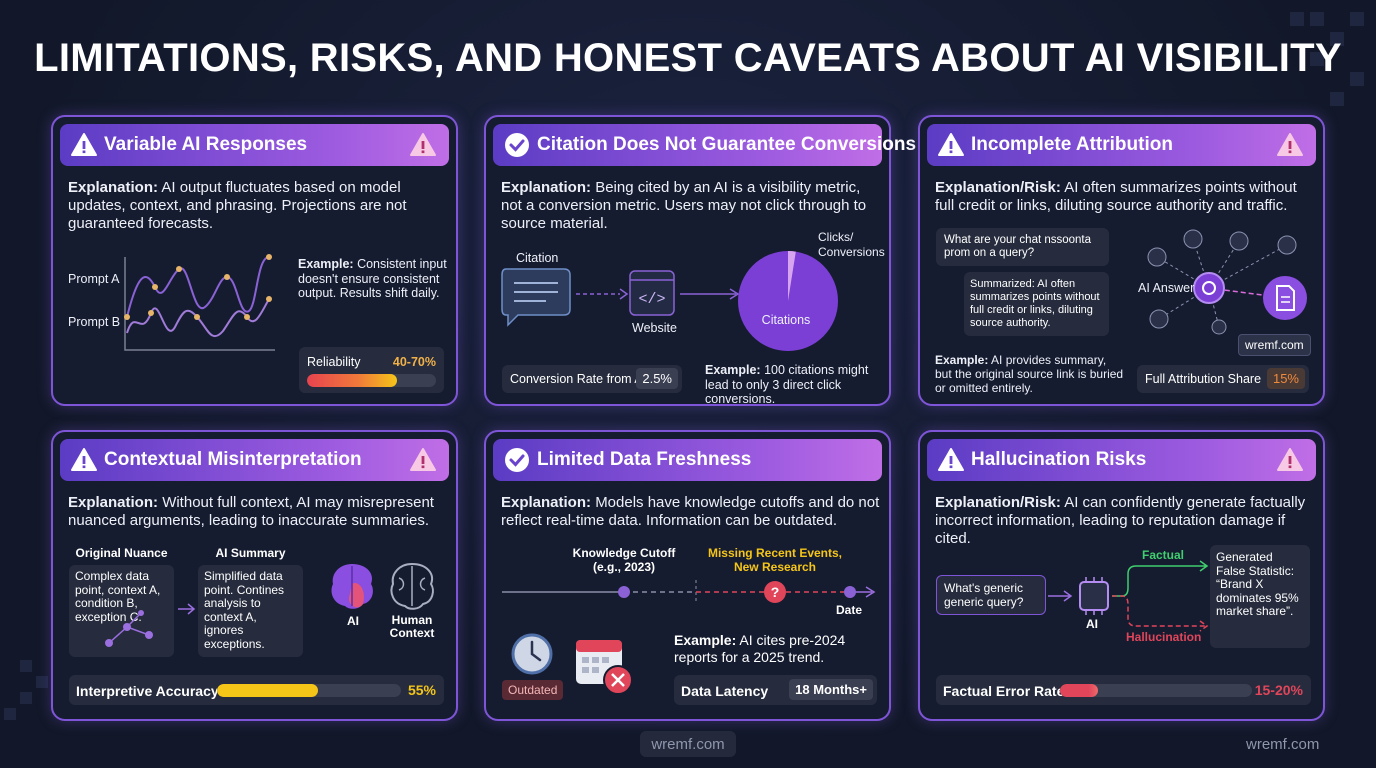 Image resolution: width=1376 pixels, height=768 pixels. What do you see at coordinates (1203, 379) in the screenshot?
I see `stat-label: Full Attribution Share` at bounding box center [1203, 379].